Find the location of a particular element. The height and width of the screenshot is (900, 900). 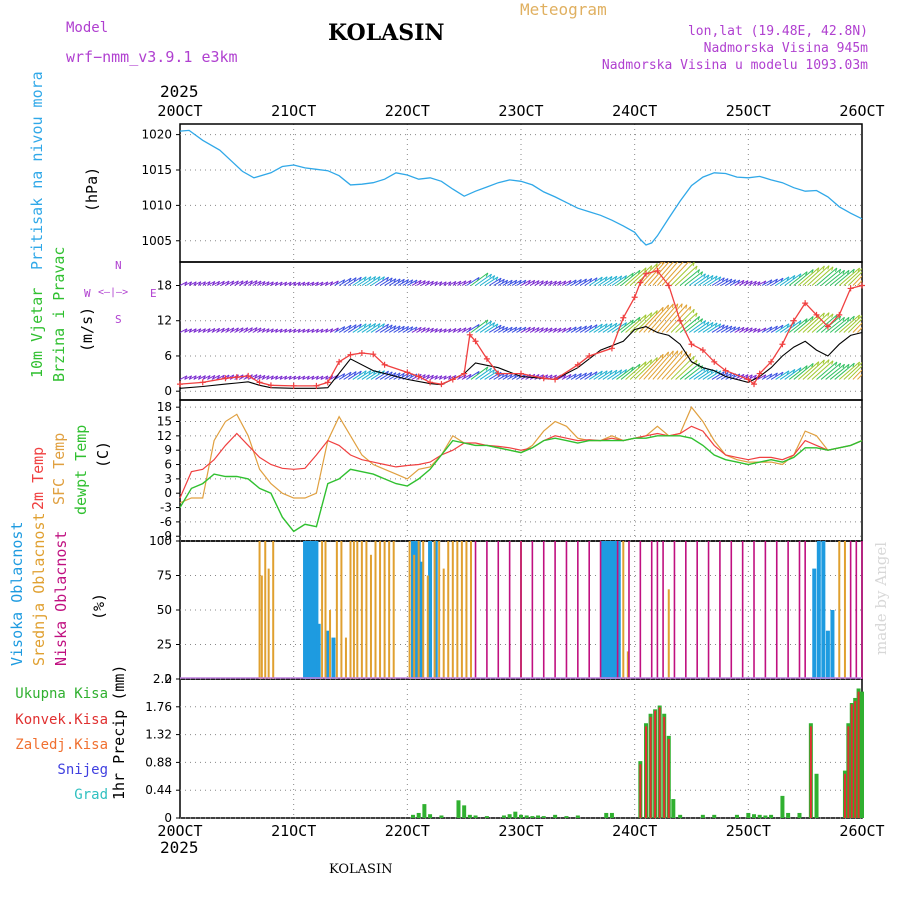

model-elevation-label: Nadmorska Visina u modelu 1093.03m is located at coordinates (734, 65).